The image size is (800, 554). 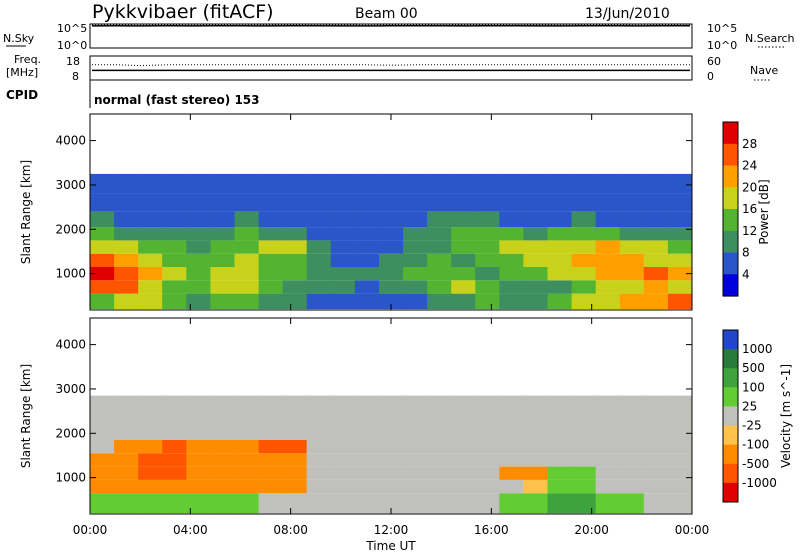 What do you see at coordinates (26, 416) in the screenshot?
I see `velocity-y-axis-label: Slant Range [km]` at bounding box center [26, 416].